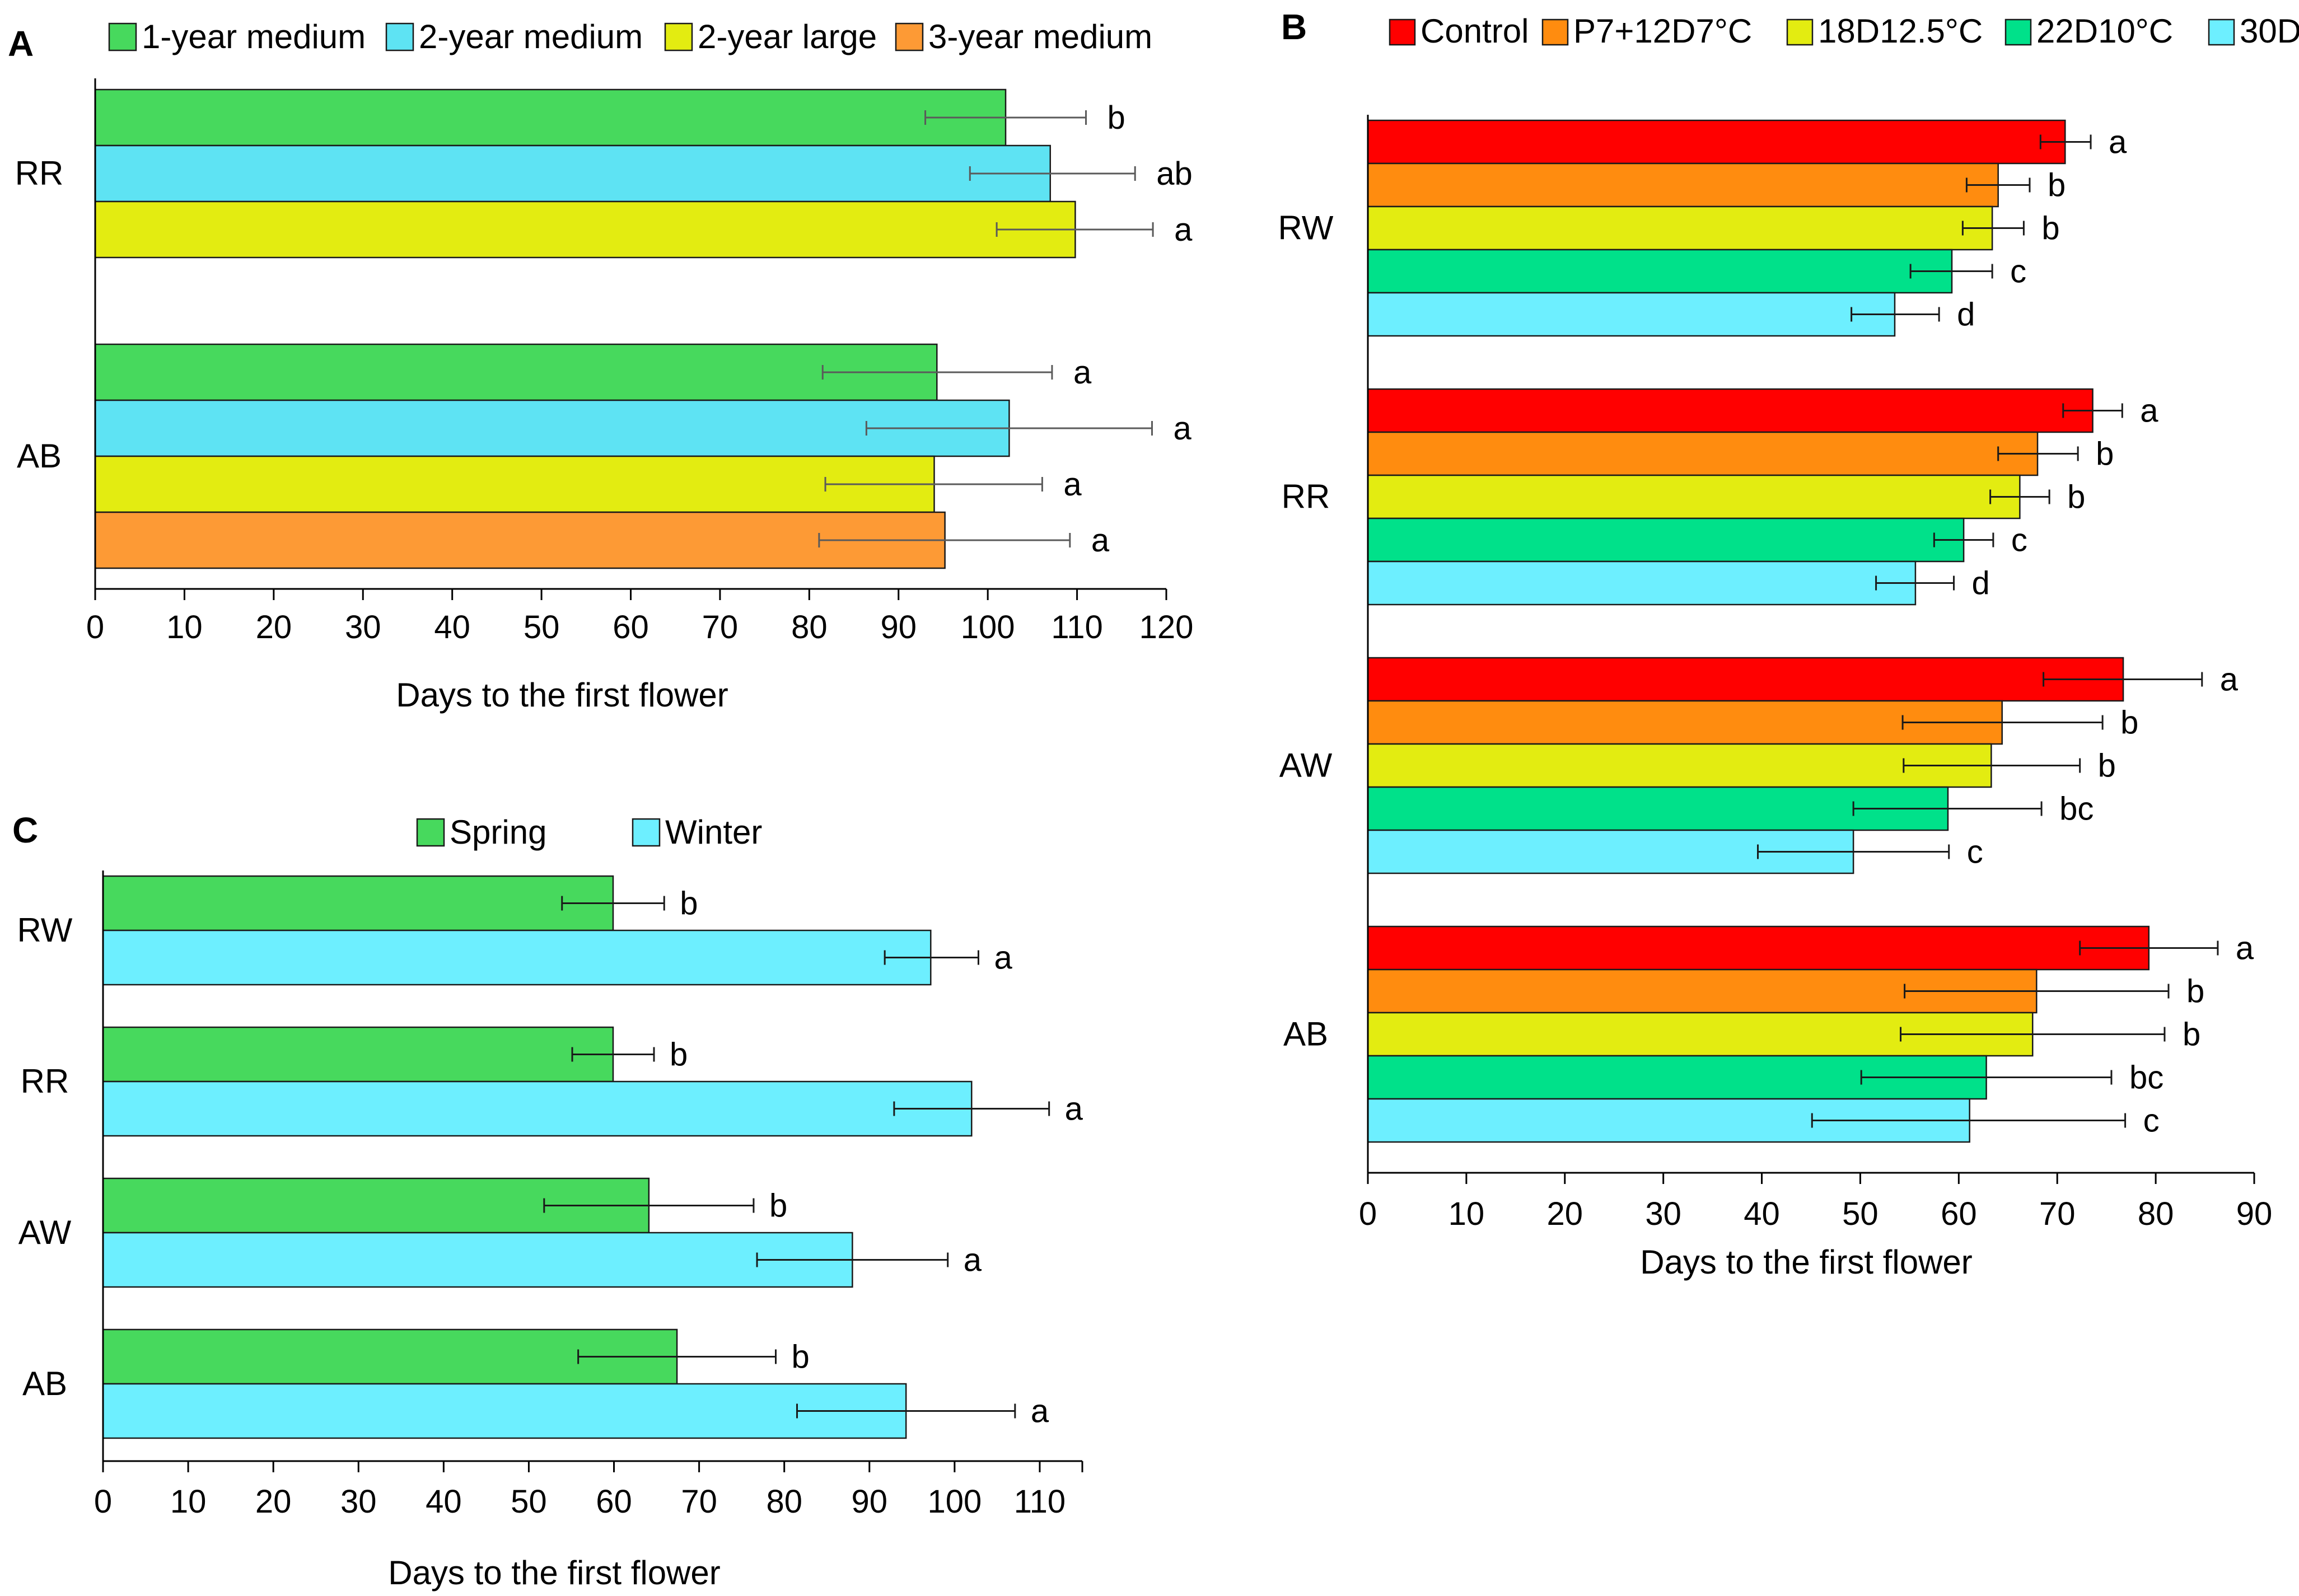  What do you see at coordinates (1900, 31) in the screenshot?
I see `panel-b-legend-label-3: 18D12.5°C` at bounding box center [1900, 31].